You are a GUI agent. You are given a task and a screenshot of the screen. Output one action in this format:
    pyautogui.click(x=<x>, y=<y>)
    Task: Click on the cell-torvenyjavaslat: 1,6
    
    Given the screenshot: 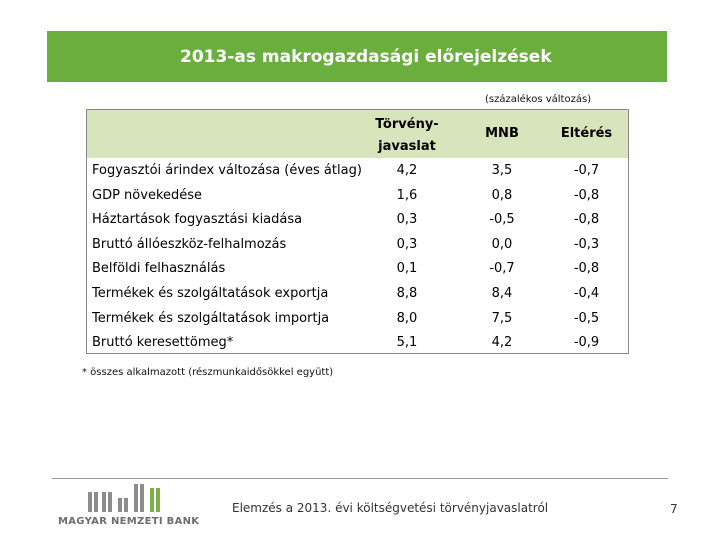 What is the action you would take?
    pyautogui.click(x=407, y=195)
    